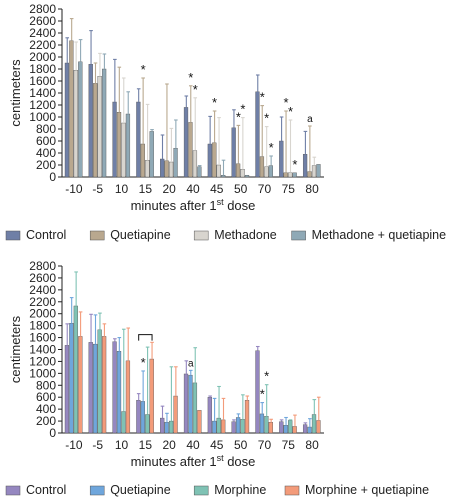  Describe the element at coordinates (193, 445) in the screenshot. I see `x-tick-label: 40` at that location.